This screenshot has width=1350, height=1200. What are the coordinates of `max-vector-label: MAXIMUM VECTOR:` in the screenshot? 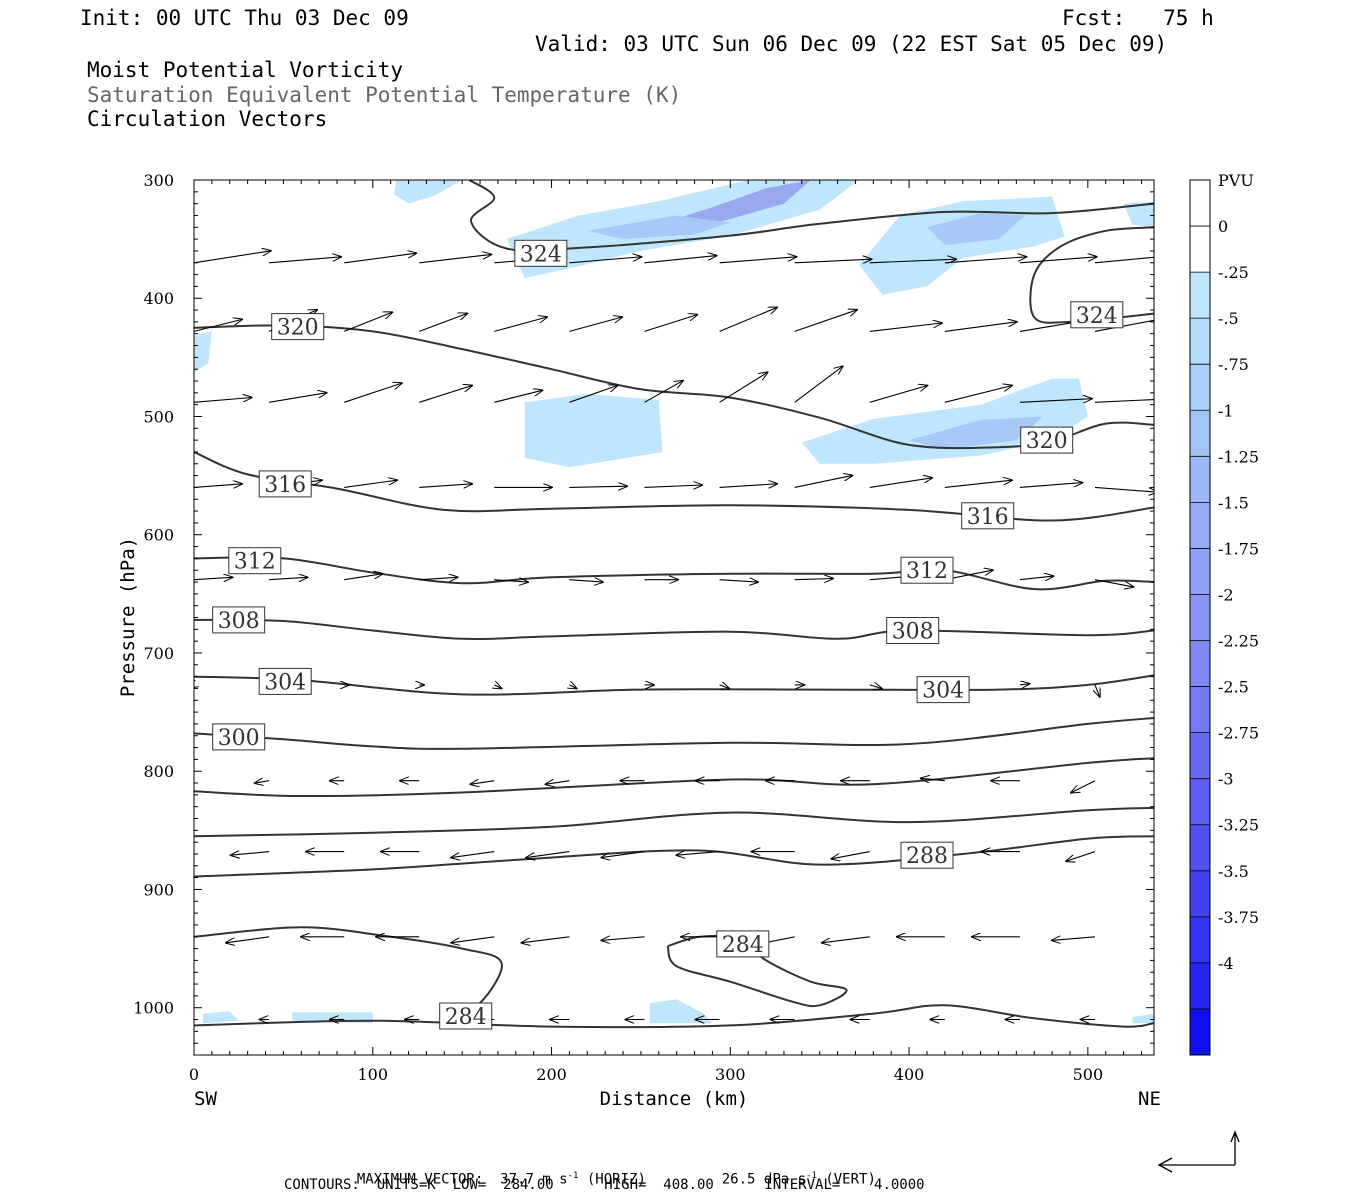 It's located at (420, 1179).